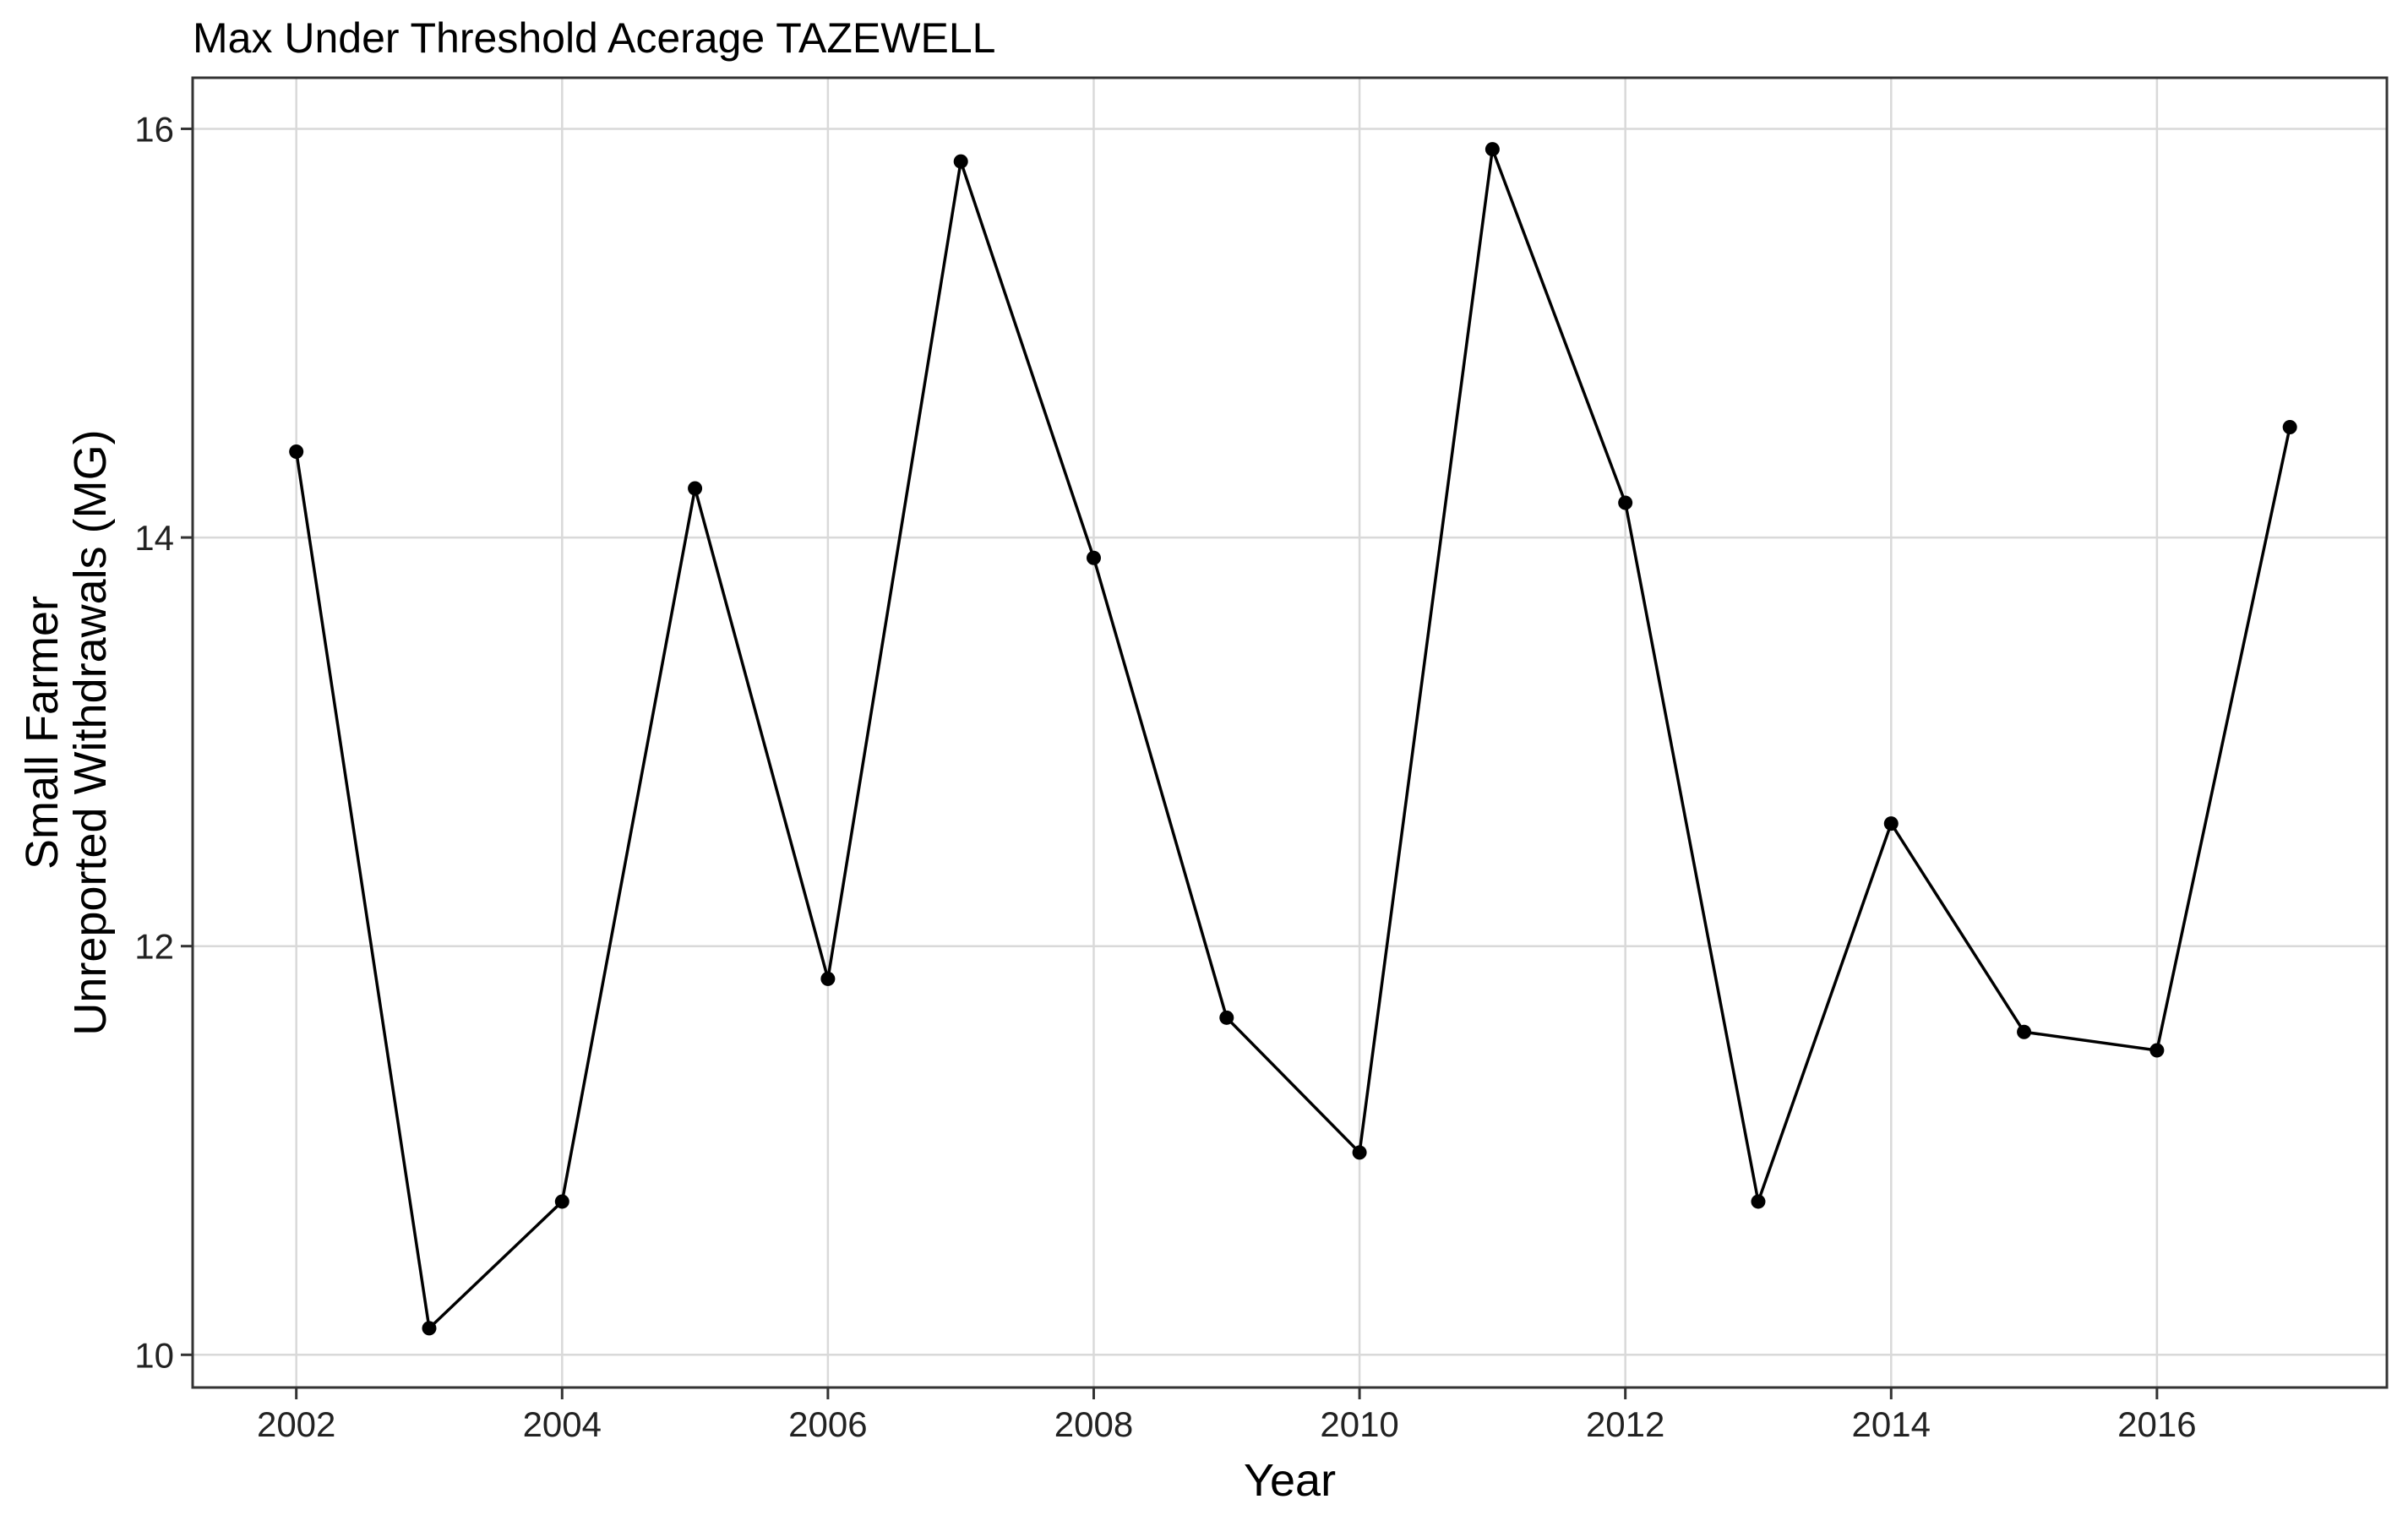 This screenshot has height=1521, width=2408. Describe the element at coordinates (1625, 1424) in the screenshot. I see `x-tick-label: 2012` at that location.